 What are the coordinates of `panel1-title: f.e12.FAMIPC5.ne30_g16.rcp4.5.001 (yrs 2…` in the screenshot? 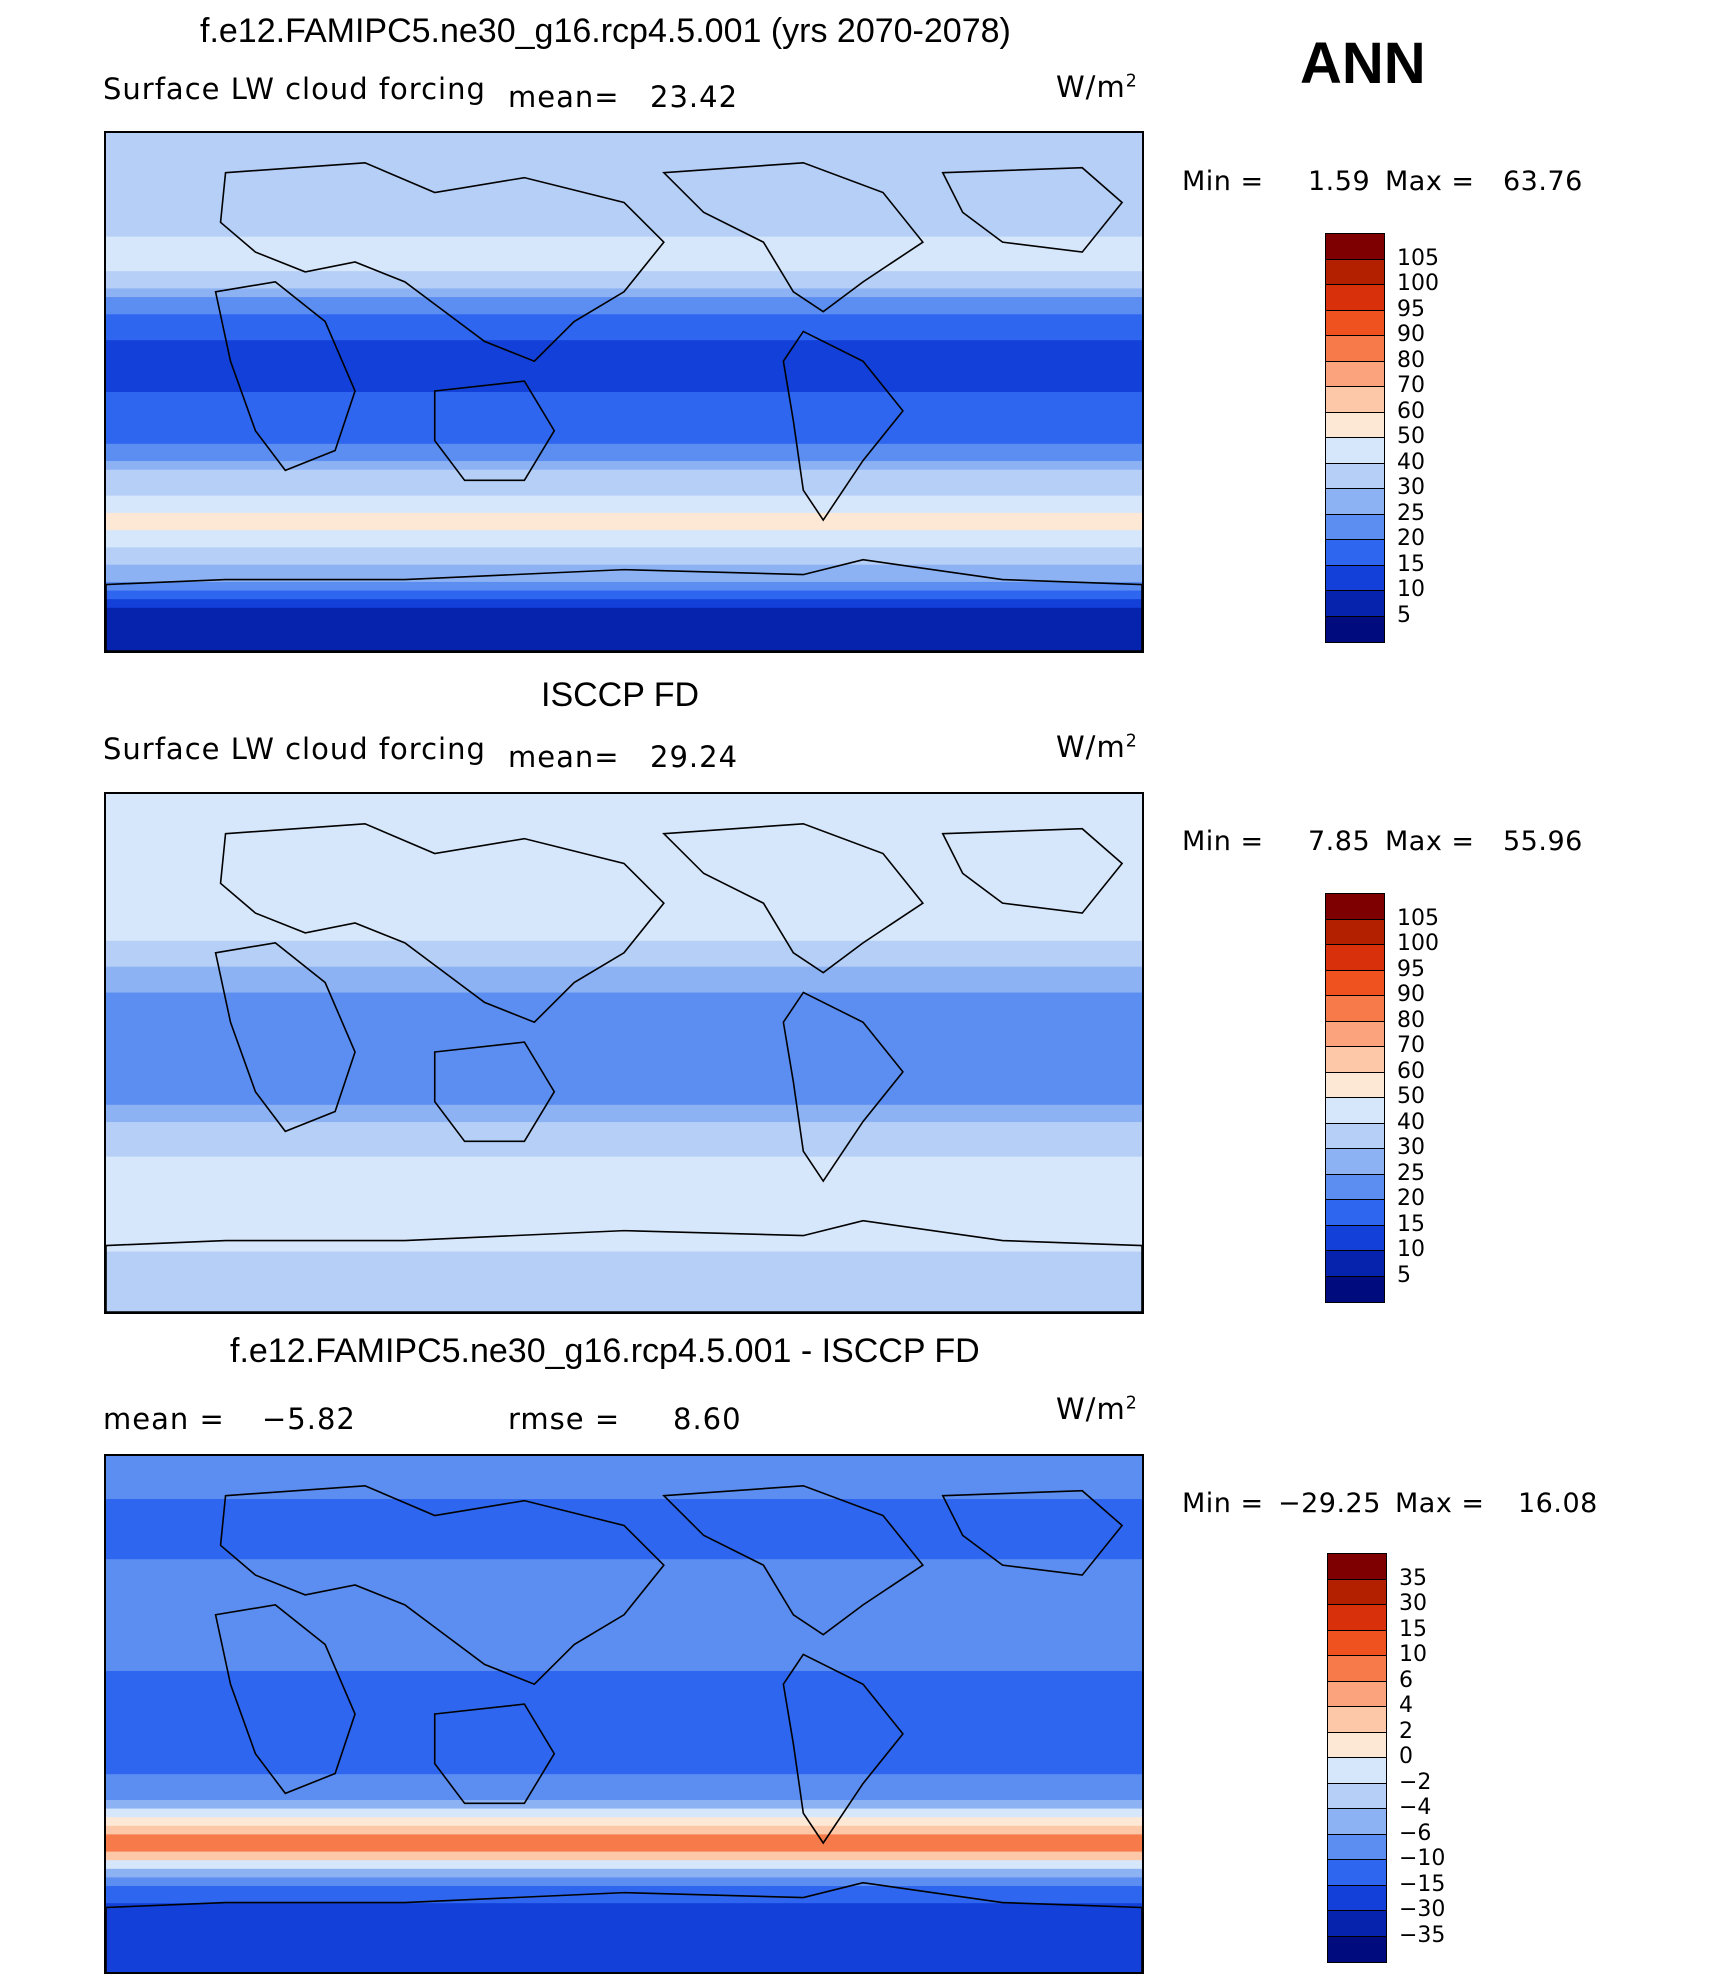 It's located at (605, 31).